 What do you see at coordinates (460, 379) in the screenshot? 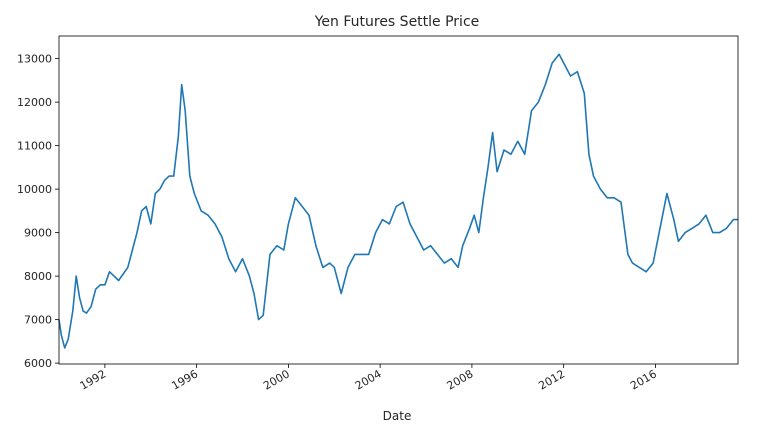
I see `x-tick-label: 2008` at bounding box center [460, 379].